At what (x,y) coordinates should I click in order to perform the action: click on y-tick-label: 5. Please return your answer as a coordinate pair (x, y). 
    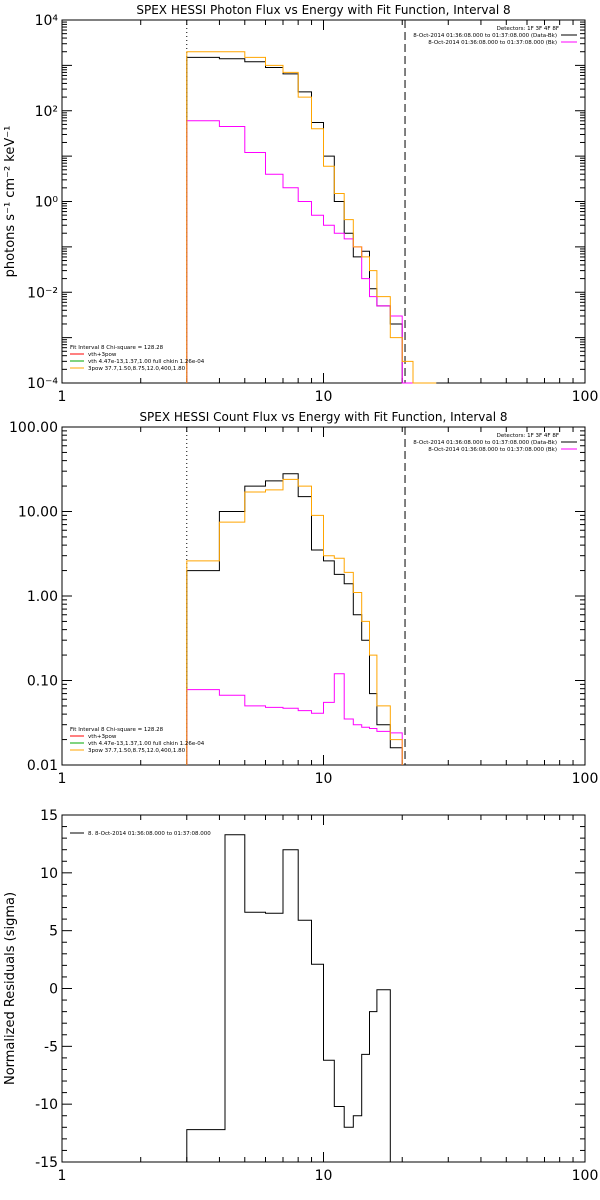
    Looking at the image, I should click on (53, 932).